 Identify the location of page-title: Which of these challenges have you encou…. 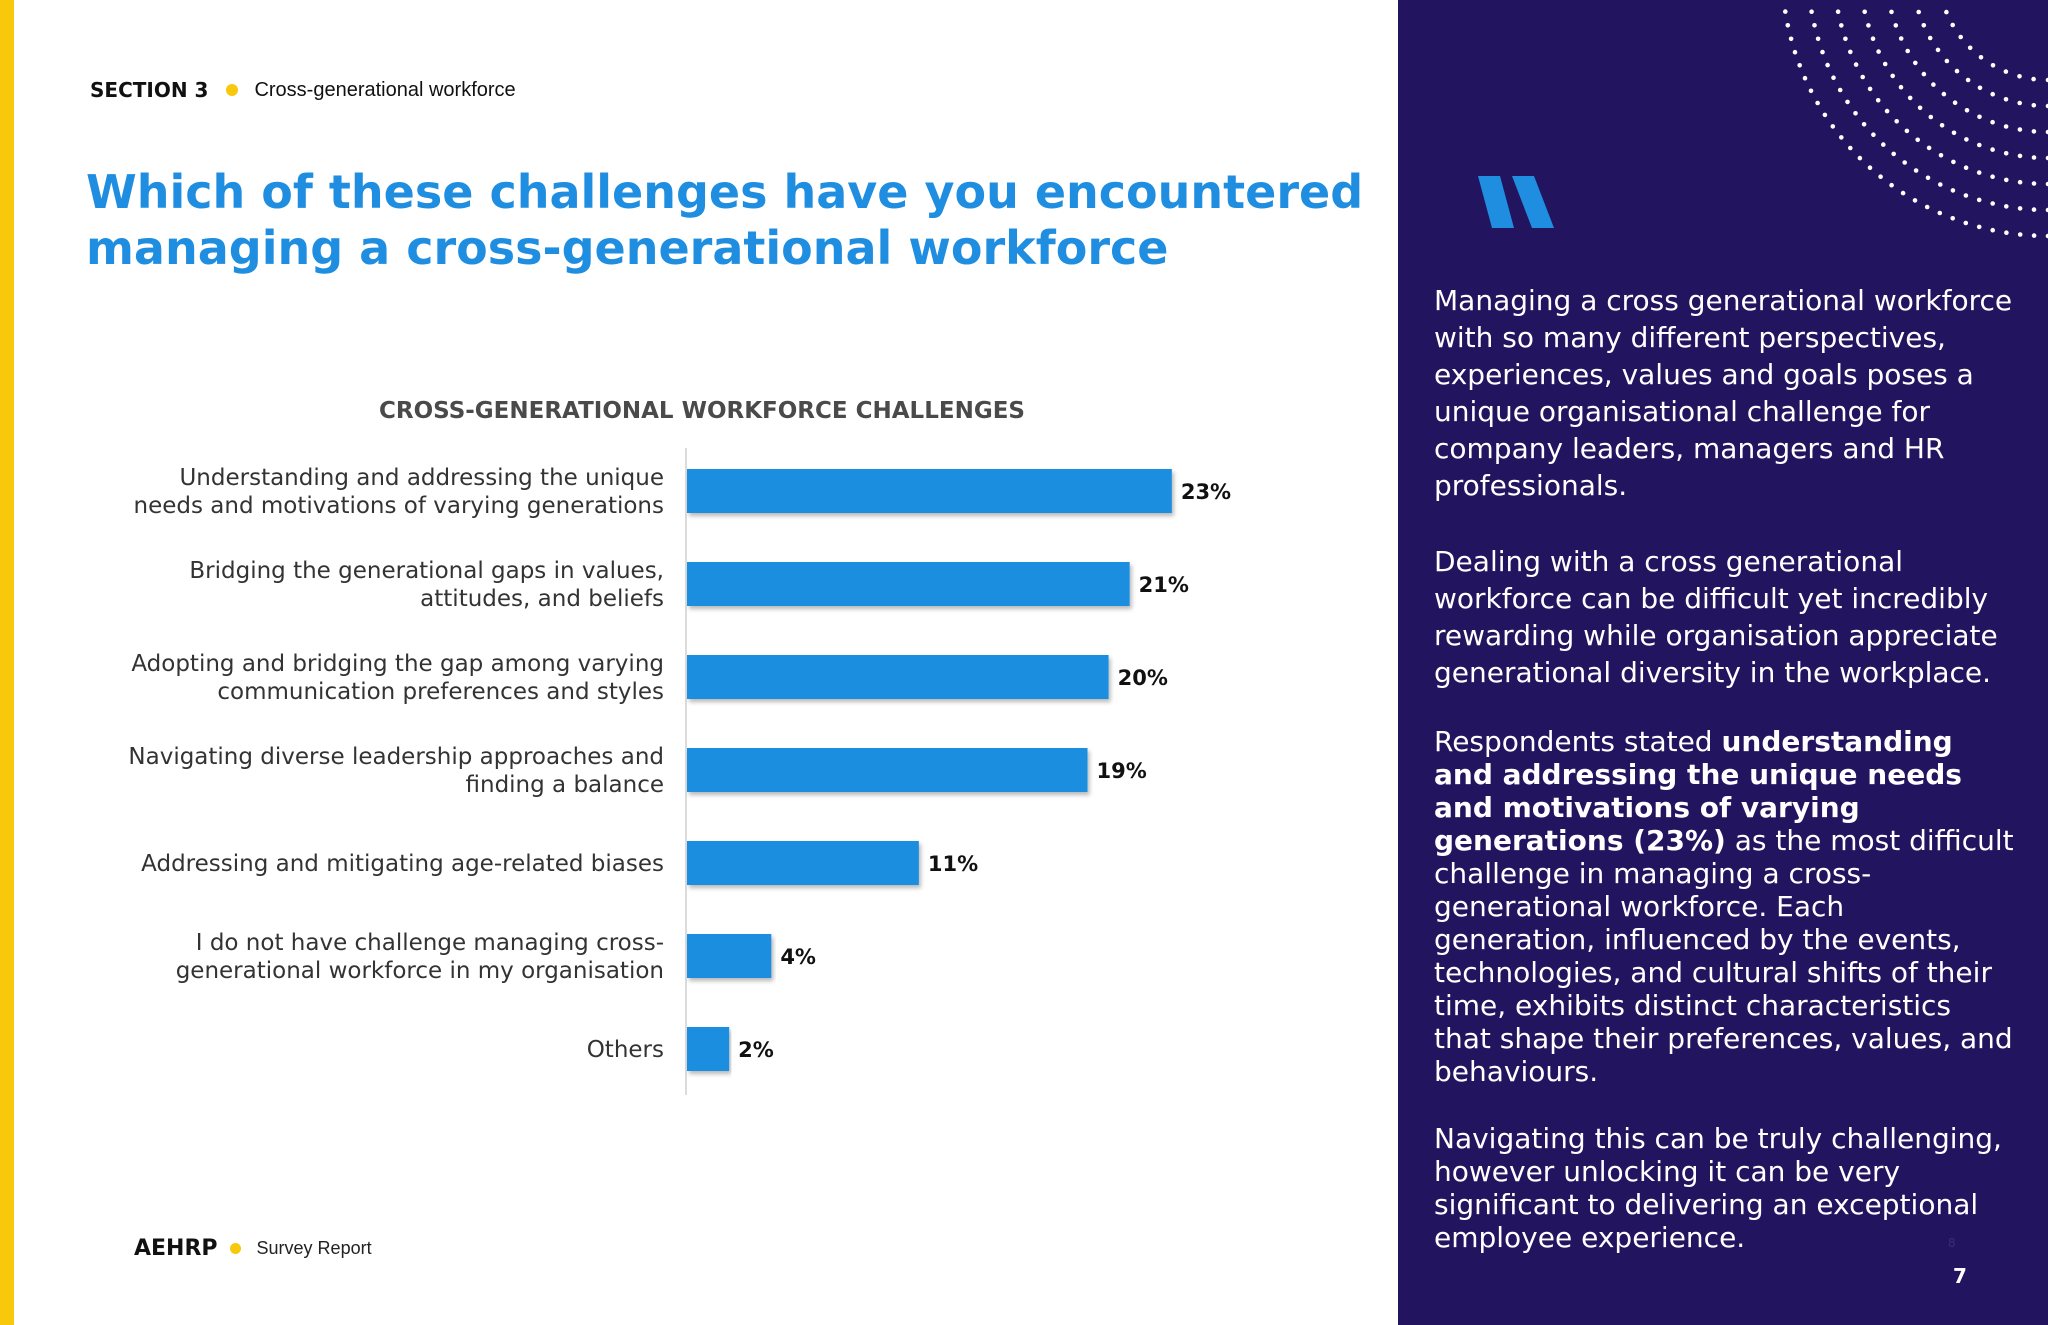
(725, 220).